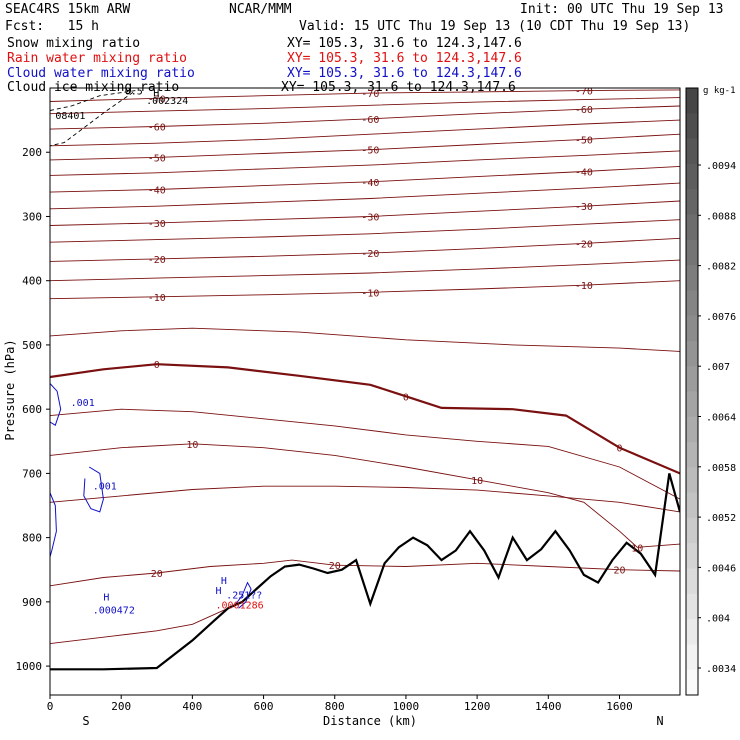 This screenshot has width=740, height=740. Describe the element at coordinates (114, 610) in the screenshot. I see `cloud-water-label: .000472` at that location.